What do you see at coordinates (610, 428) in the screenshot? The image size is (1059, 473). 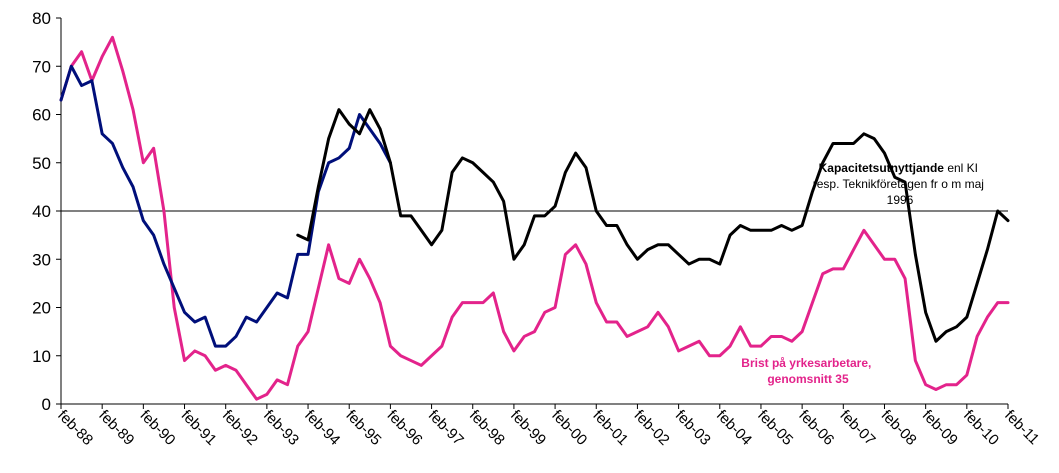 I see `x-tick-label: feb-01` at bounding box center [610, 428].